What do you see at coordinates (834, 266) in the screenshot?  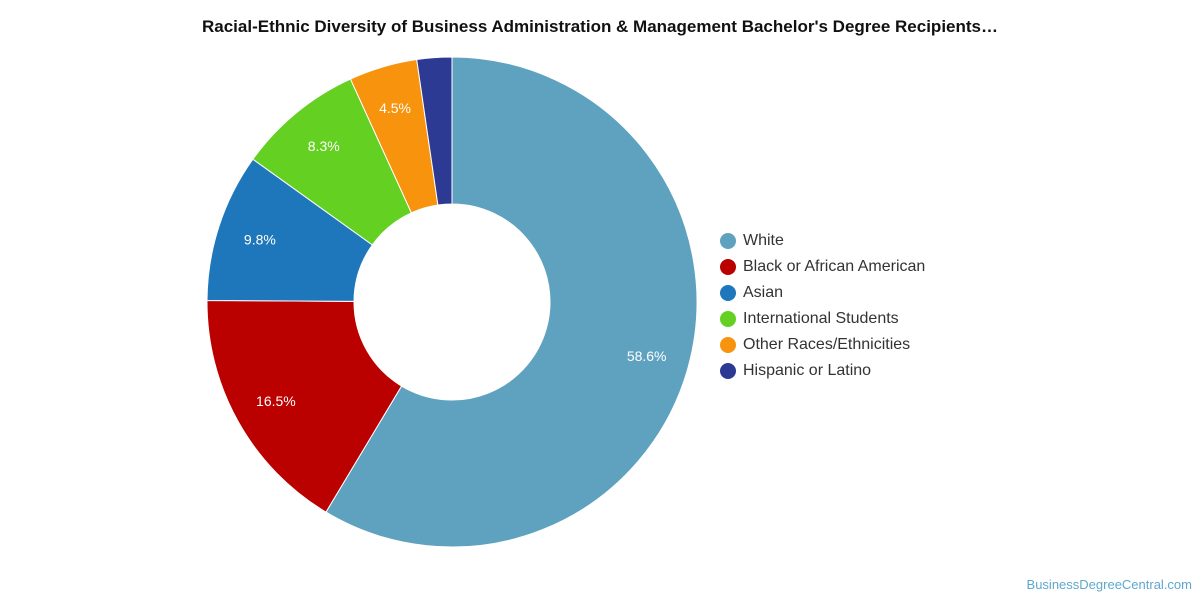 I see `legend-label: Black or African American` at bounding box center [834, 266].